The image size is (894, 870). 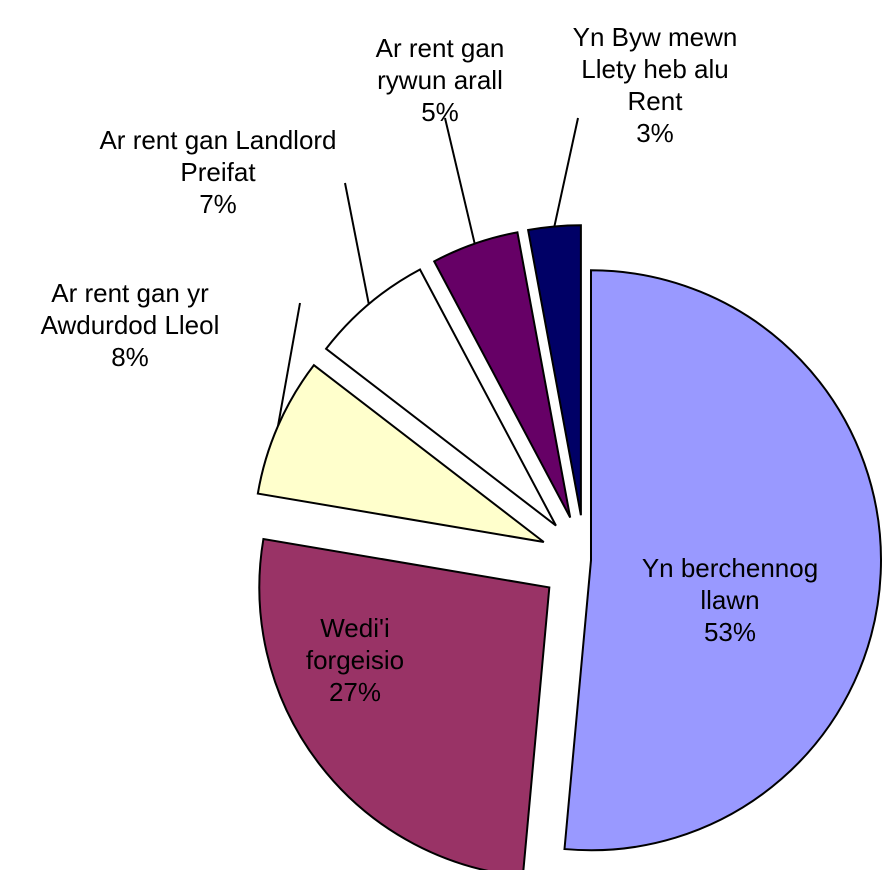 I want to click on slice-label: Ar rent gan rywun arall 5%, so click(x=440, y=80).